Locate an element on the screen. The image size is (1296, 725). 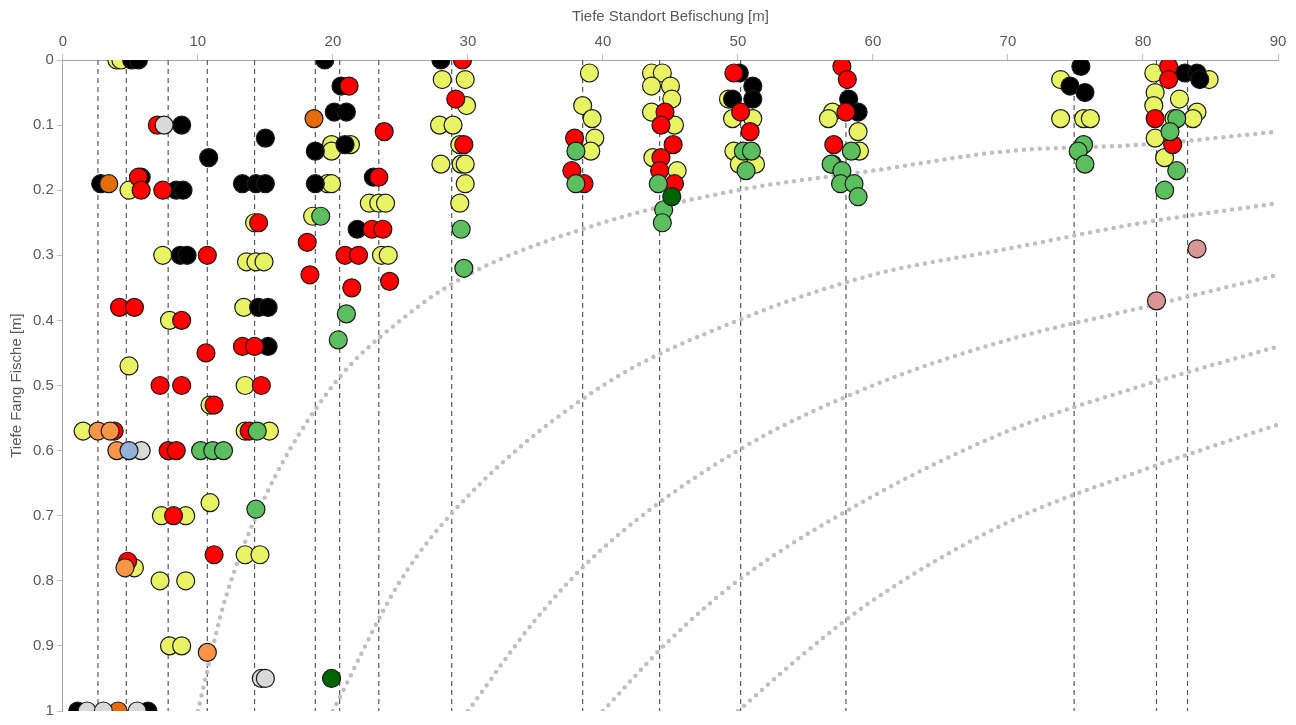
x-tick-label: 40 is located at coordinates (603, 41).